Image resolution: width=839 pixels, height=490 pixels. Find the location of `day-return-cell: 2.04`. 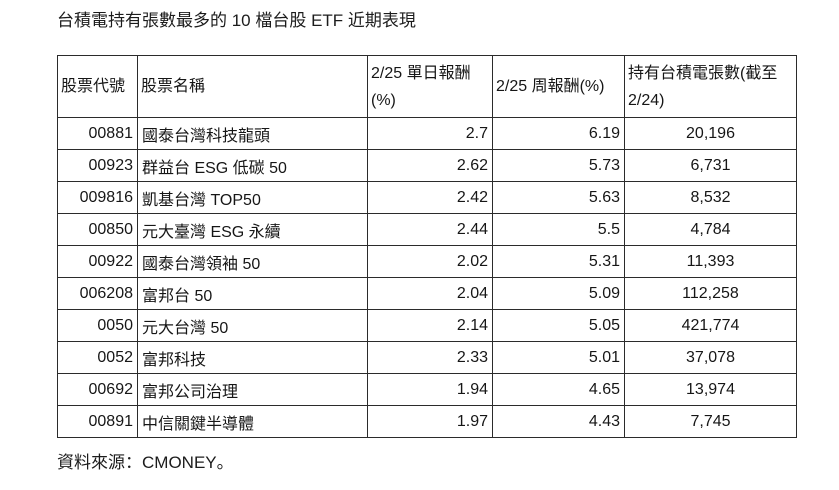

day-return-cell: 2.04 is located at coordinates (430, 293).